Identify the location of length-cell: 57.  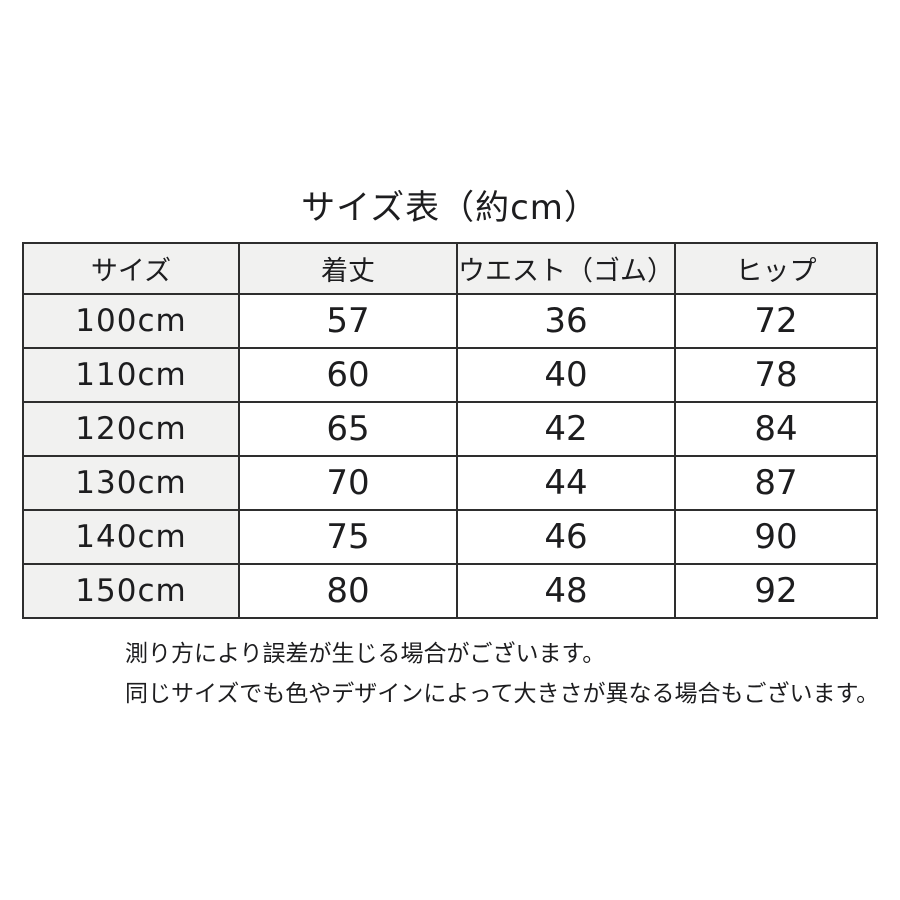
(348, 321).